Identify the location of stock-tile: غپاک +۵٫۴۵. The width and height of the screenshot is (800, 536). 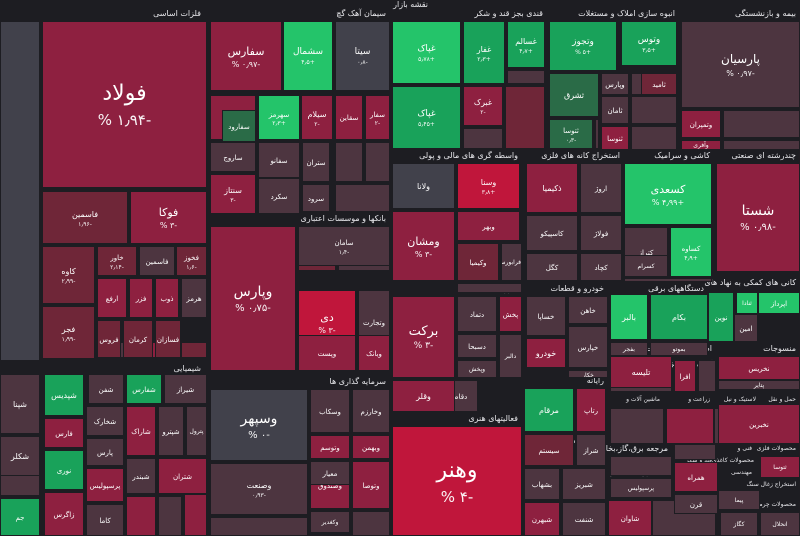
(426, 117).